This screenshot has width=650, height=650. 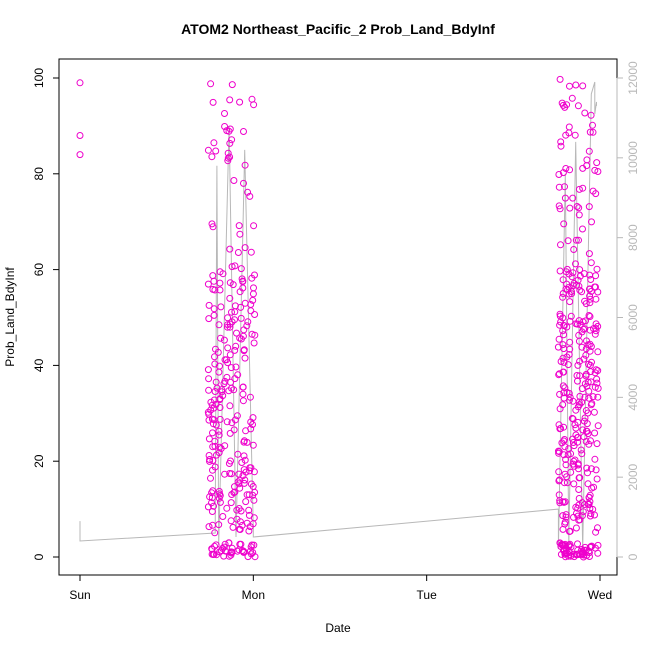 What do you see at coordinates (10, 317) in the screenshot?
I see `y-axis-label: Prob_Land_BdyInf` at bounding box center [10, 317].